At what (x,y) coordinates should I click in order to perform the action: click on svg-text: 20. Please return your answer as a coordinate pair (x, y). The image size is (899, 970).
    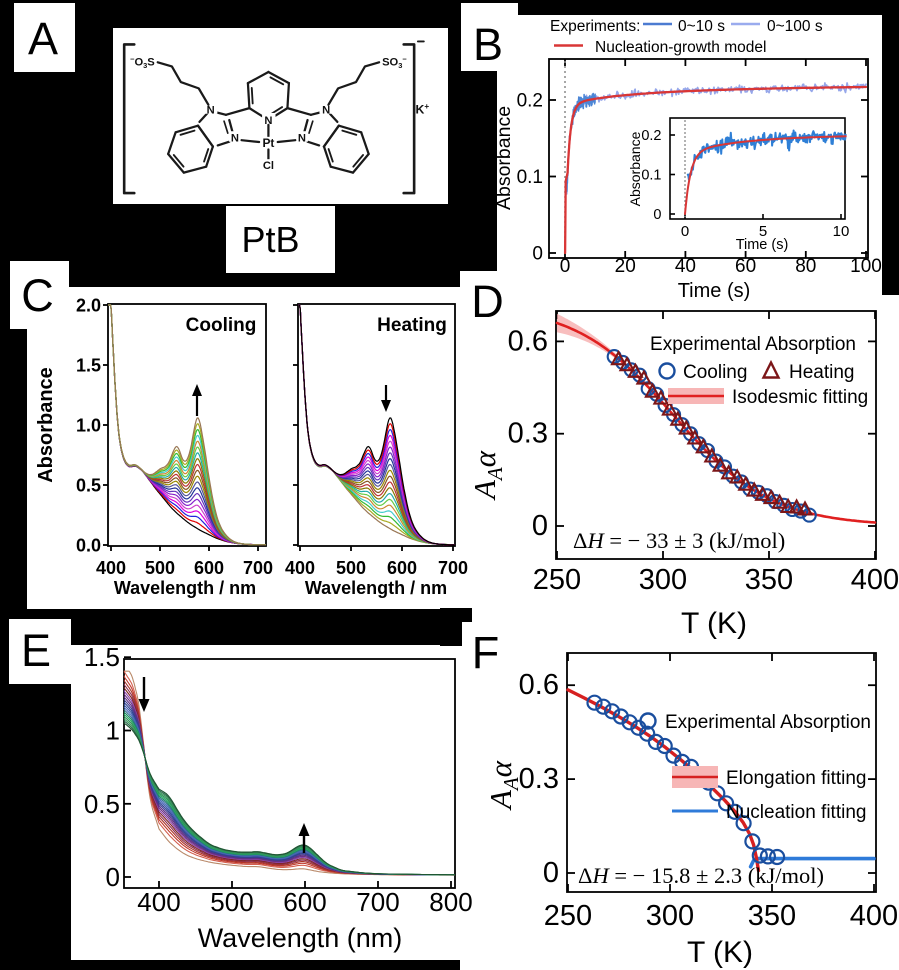
    Looking at the image, I should click on (625, 266).